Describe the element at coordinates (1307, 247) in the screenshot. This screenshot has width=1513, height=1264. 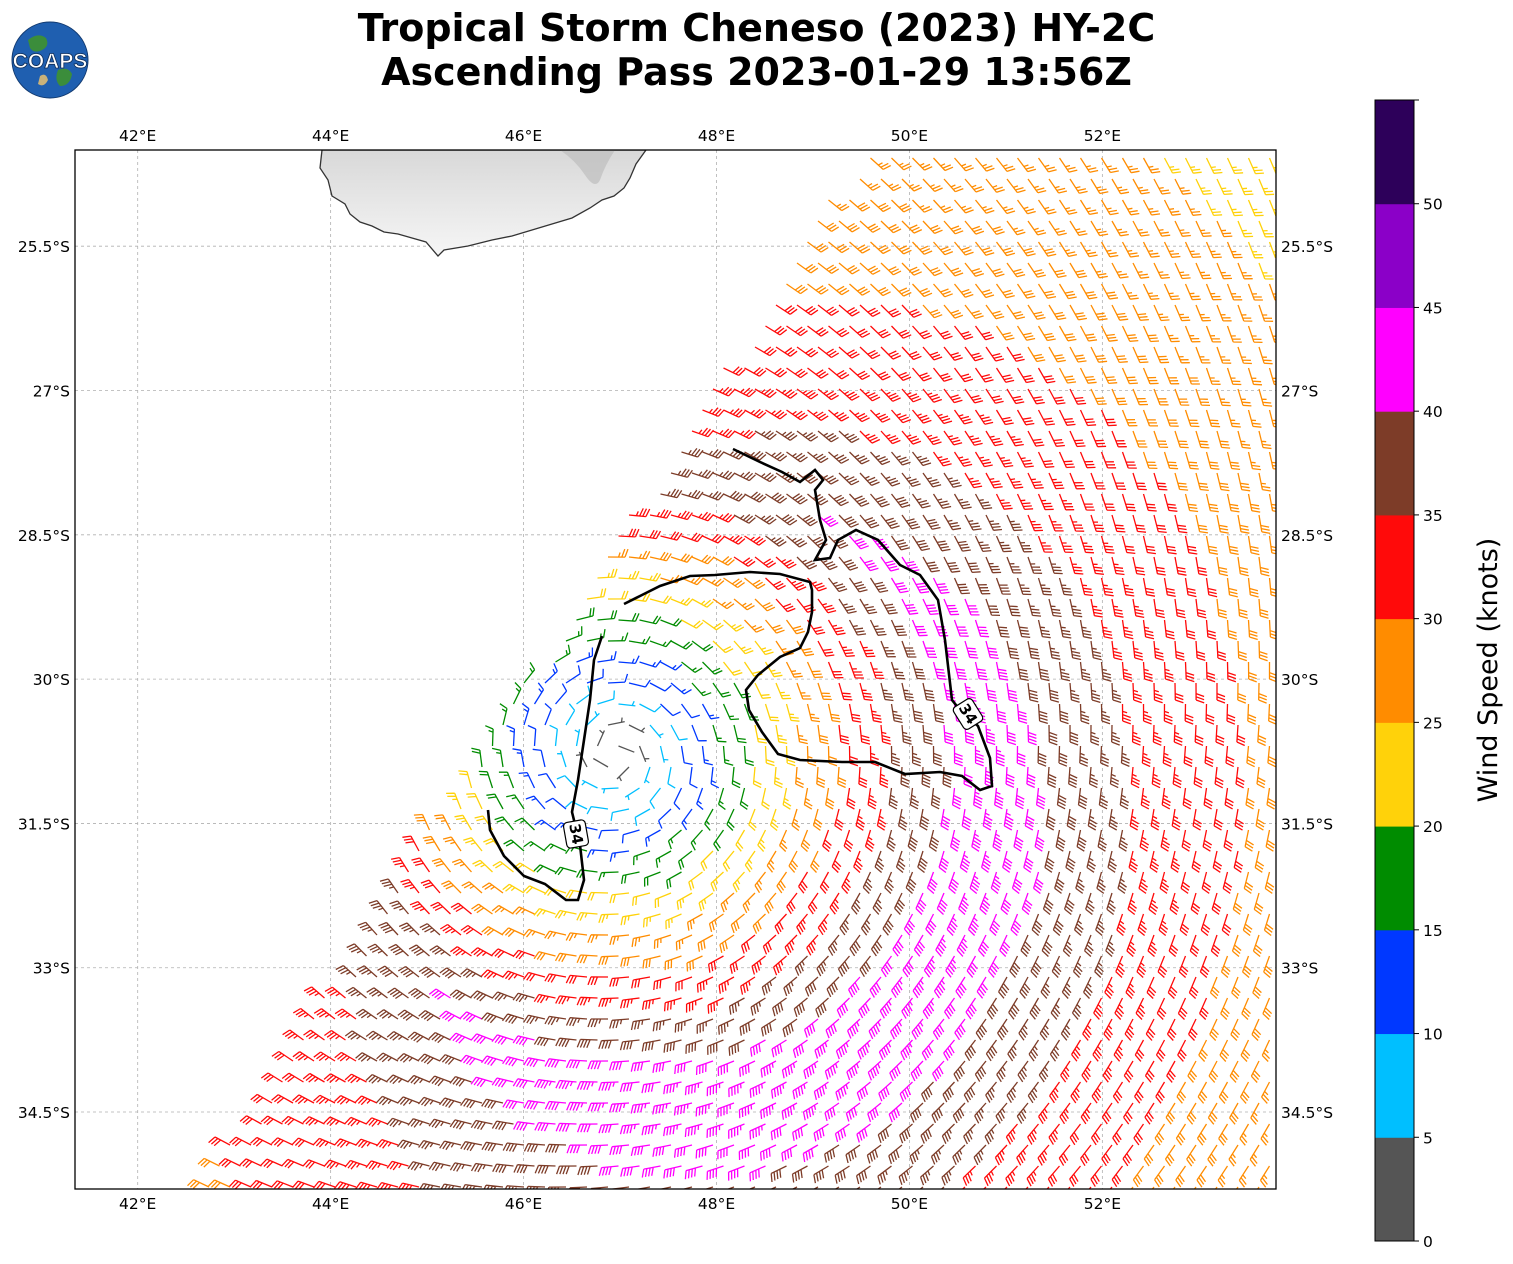
I see `lat-label-right: 25.5°S` at that location.